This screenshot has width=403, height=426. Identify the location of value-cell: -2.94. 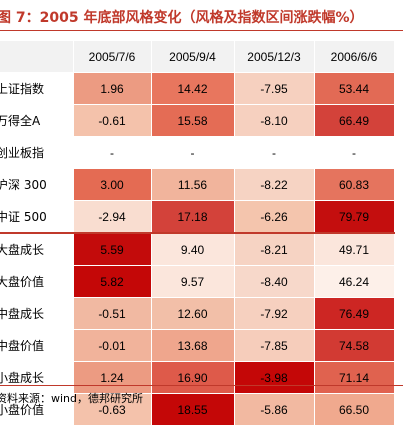
(112, 217).